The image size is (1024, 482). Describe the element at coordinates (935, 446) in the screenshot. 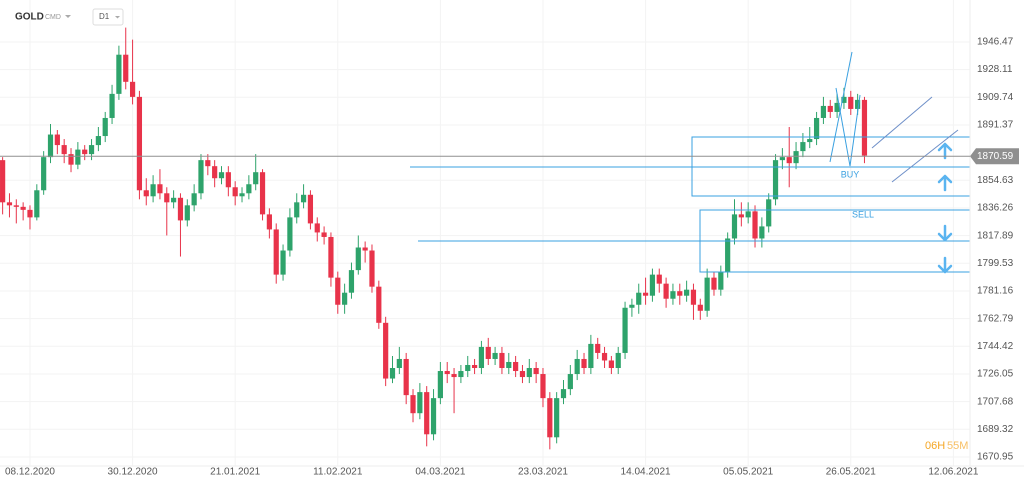

I see `countdown-hours: 06H` at that location.